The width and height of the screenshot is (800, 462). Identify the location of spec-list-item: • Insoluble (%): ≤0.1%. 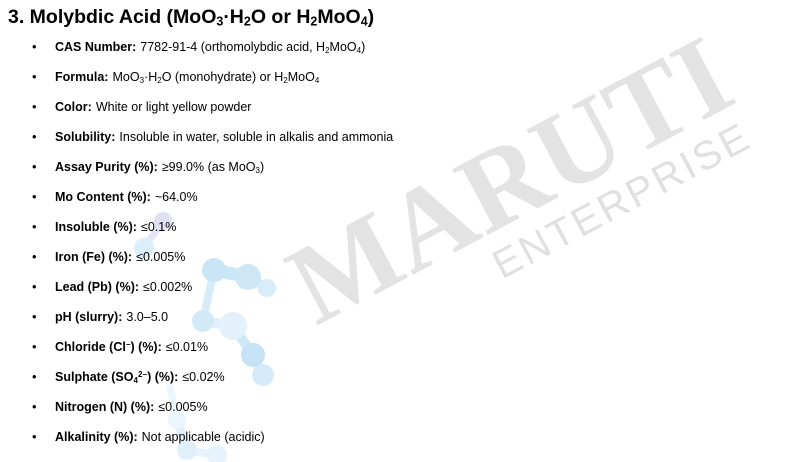
(196, 227).